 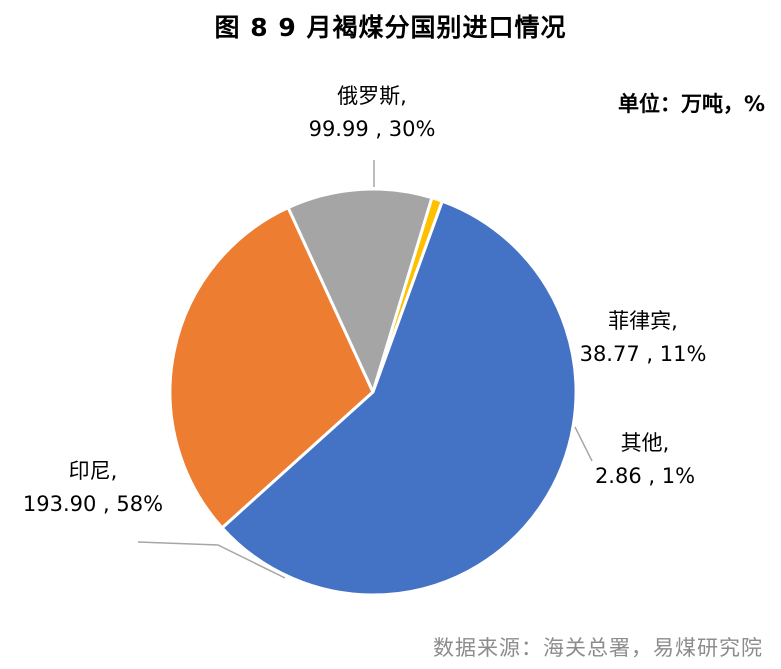 What do you see at coordinates (93, 471) in the screenshot?
I see `slice-label-name-0: 印尼,` at bounding box center [93, 471].